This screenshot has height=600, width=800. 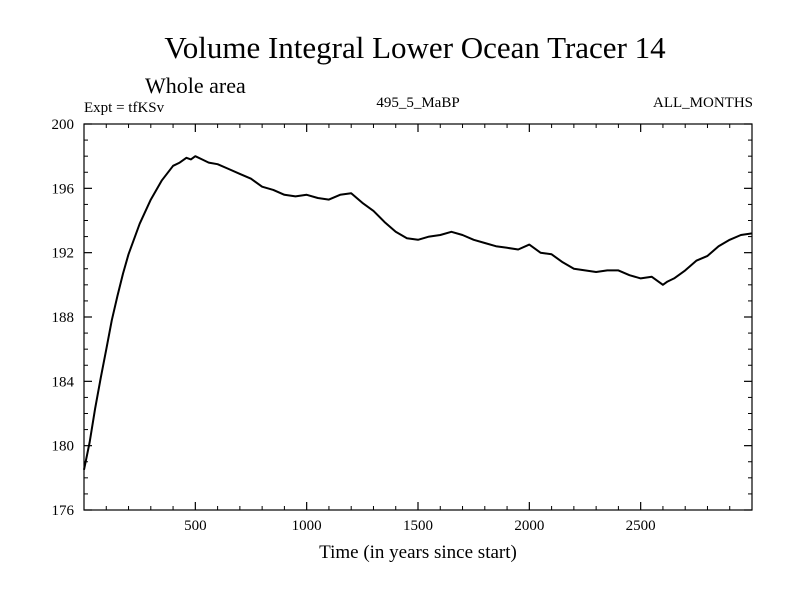 I want to click on chart-subtitle: Whole area, so click(x=195, y=85).